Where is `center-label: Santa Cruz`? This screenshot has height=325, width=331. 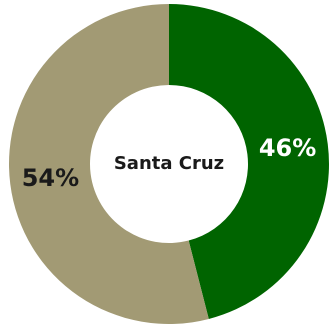
center-label: Santa Cruz is located at coordinates (169, 163).